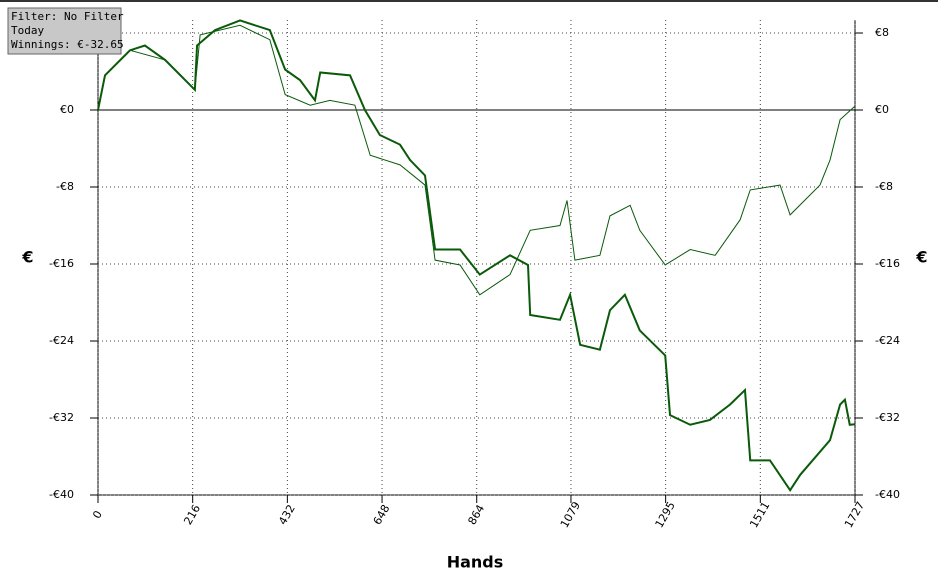 Image resolution: width=938 pixels, height=581 pixels. I want to click on y2-tick-label: -€32, so click(887, 417).